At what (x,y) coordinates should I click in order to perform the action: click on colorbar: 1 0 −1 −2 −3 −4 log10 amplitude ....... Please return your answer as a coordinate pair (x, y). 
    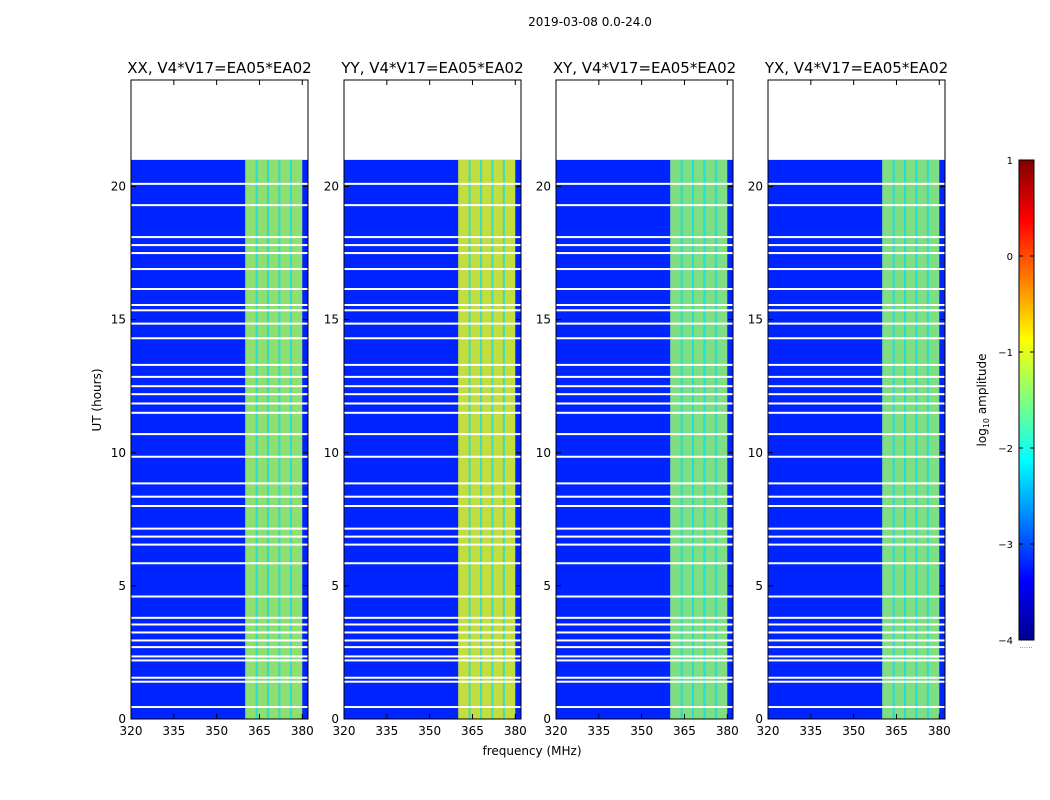
    Looking at the image, I should click on (1005, 403).